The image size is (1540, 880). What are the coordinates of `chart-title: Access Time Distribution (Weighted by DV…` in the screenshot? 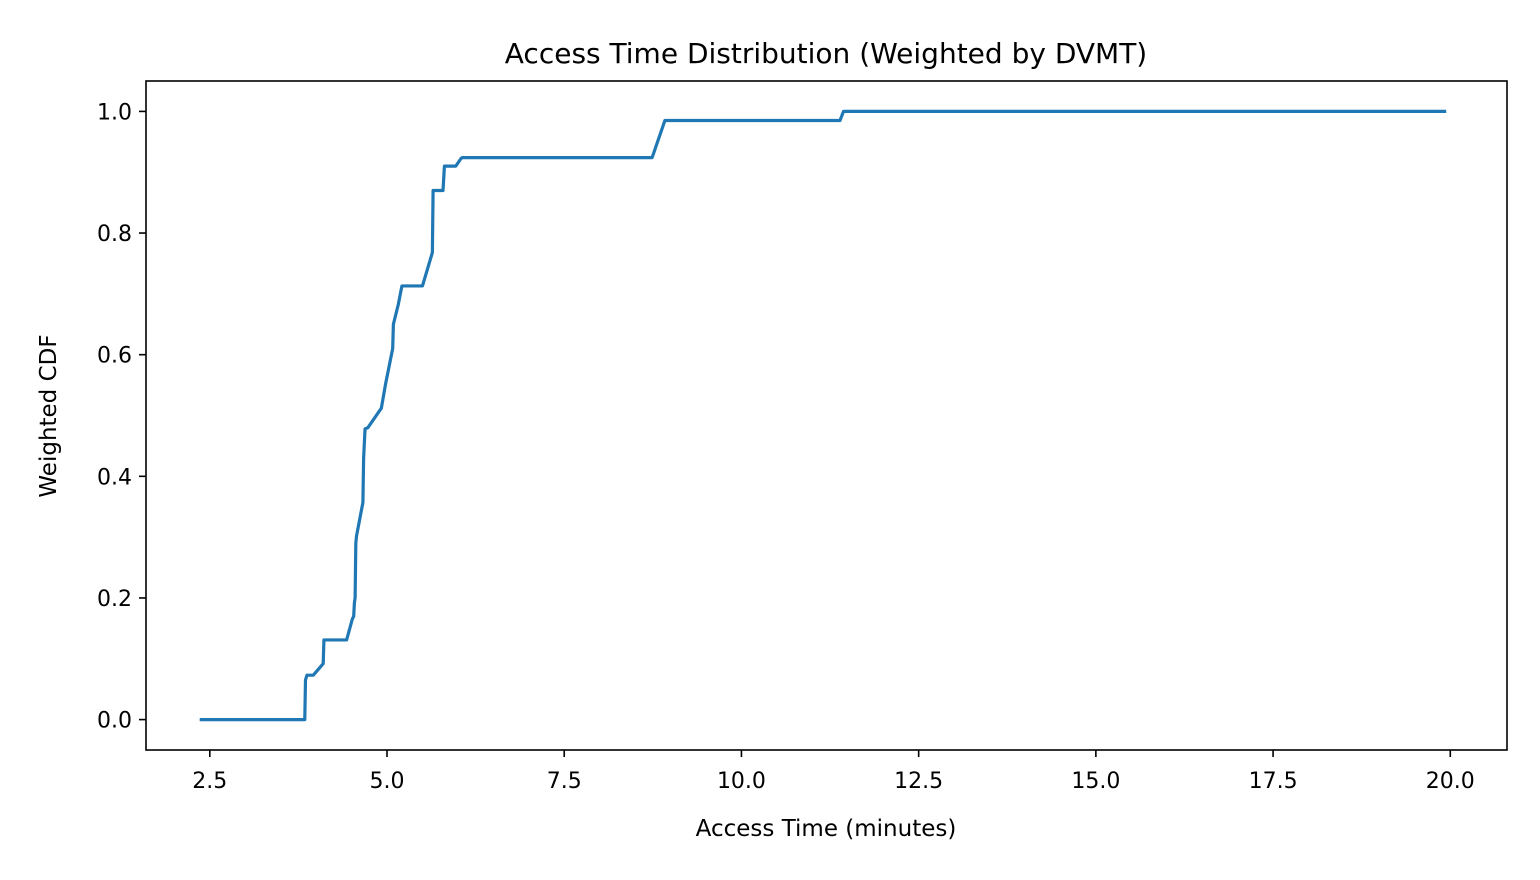 It's located at (826, 53).